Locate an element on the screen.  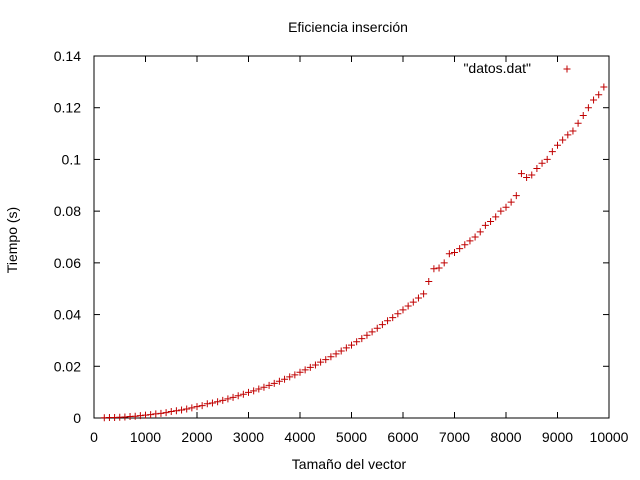
y-tick-label: 0.14 is located at coordinates (67, 56).